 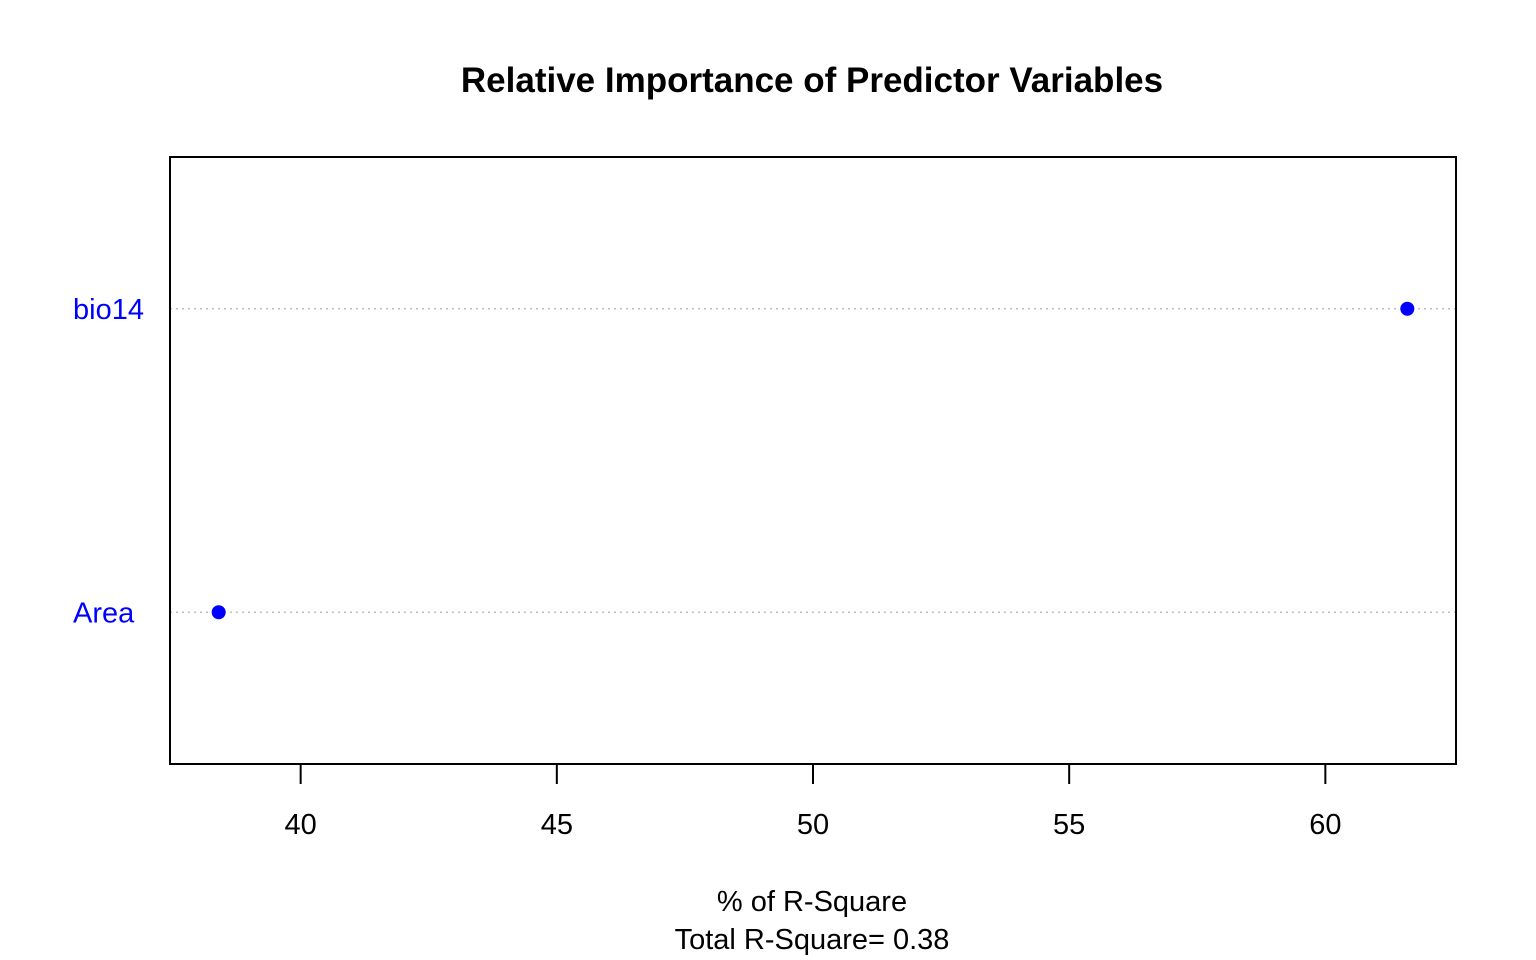 I want to click on category-label: Area, so click(x=104, y=613).